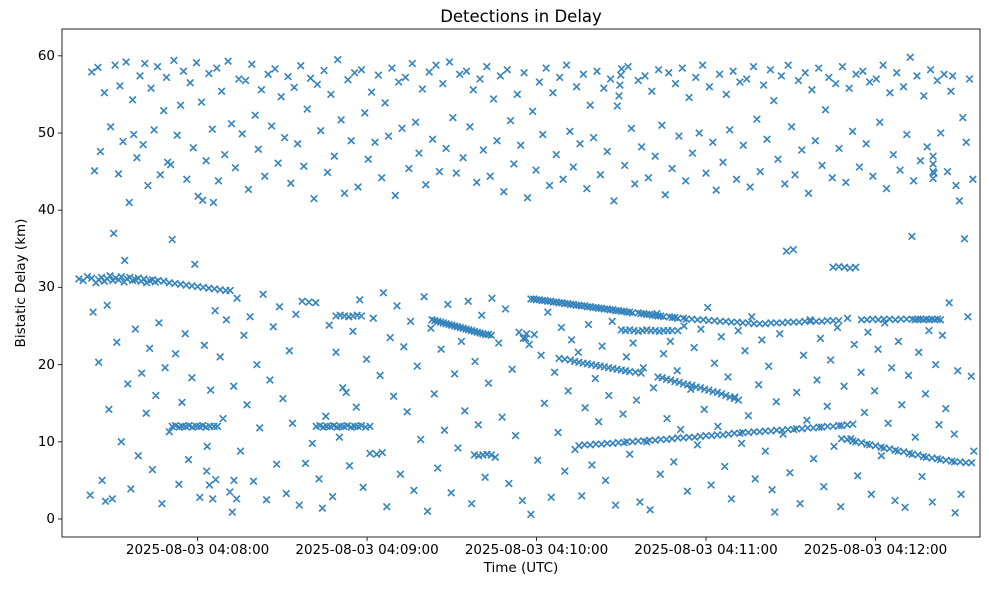  I want to click on x-tick-label-1: 2025-08-03 04:09:00, so click(367, 550).